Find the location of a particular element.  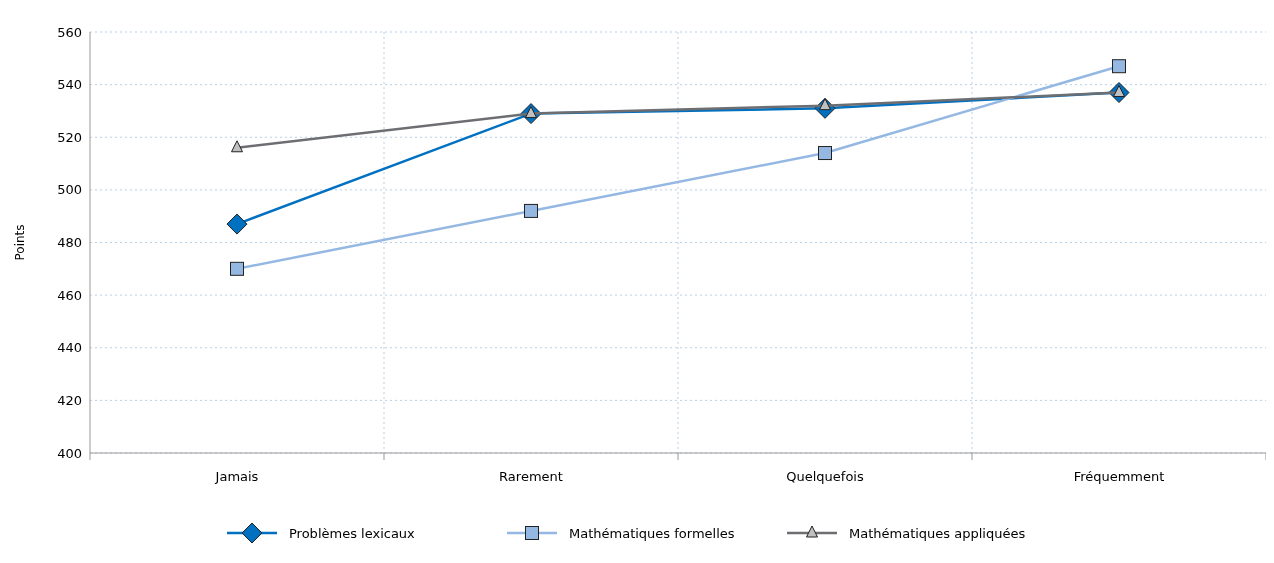

y-tick-label: 460 is located at coordinates (69, 295).